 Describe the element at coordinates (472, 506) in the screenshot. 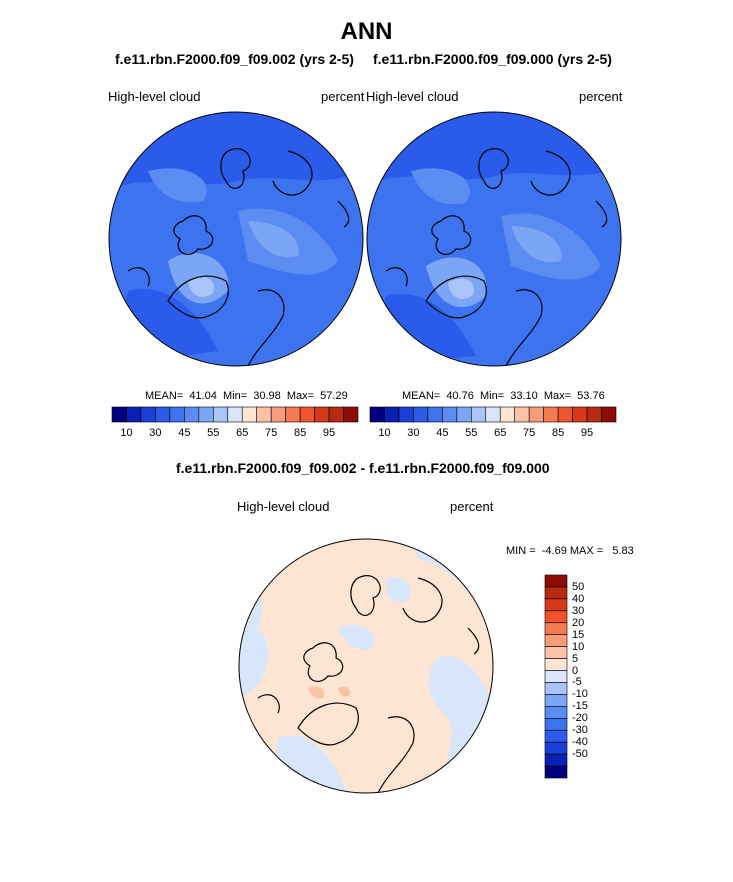

I see `diff-units-label: percent` at that location.